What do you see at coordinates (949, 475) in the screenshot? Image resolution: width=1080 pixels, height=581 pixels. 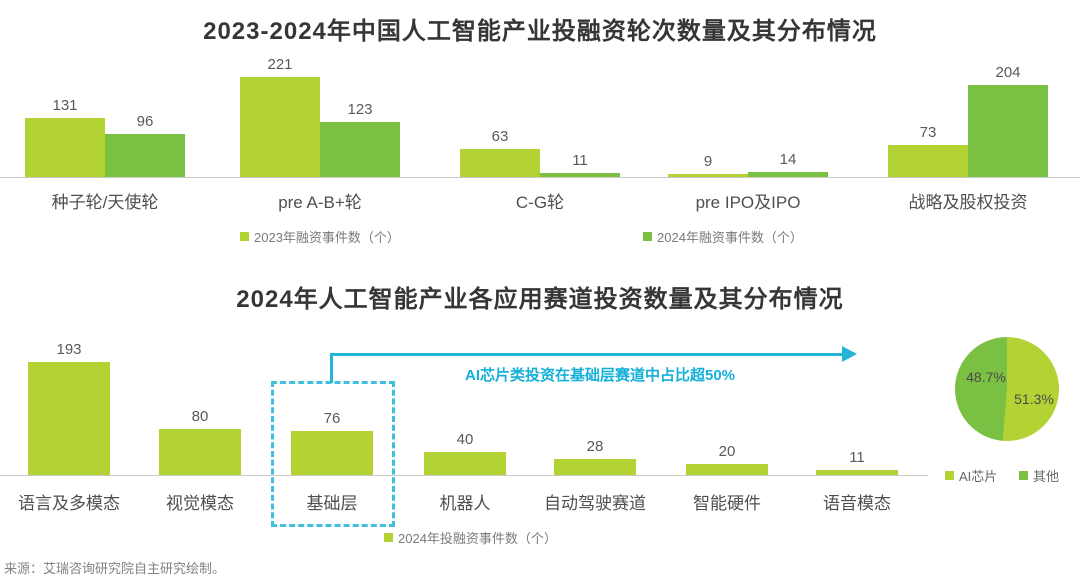 I see `pie-legend-swatch-ai-chip` at bounding box center [949, 475].